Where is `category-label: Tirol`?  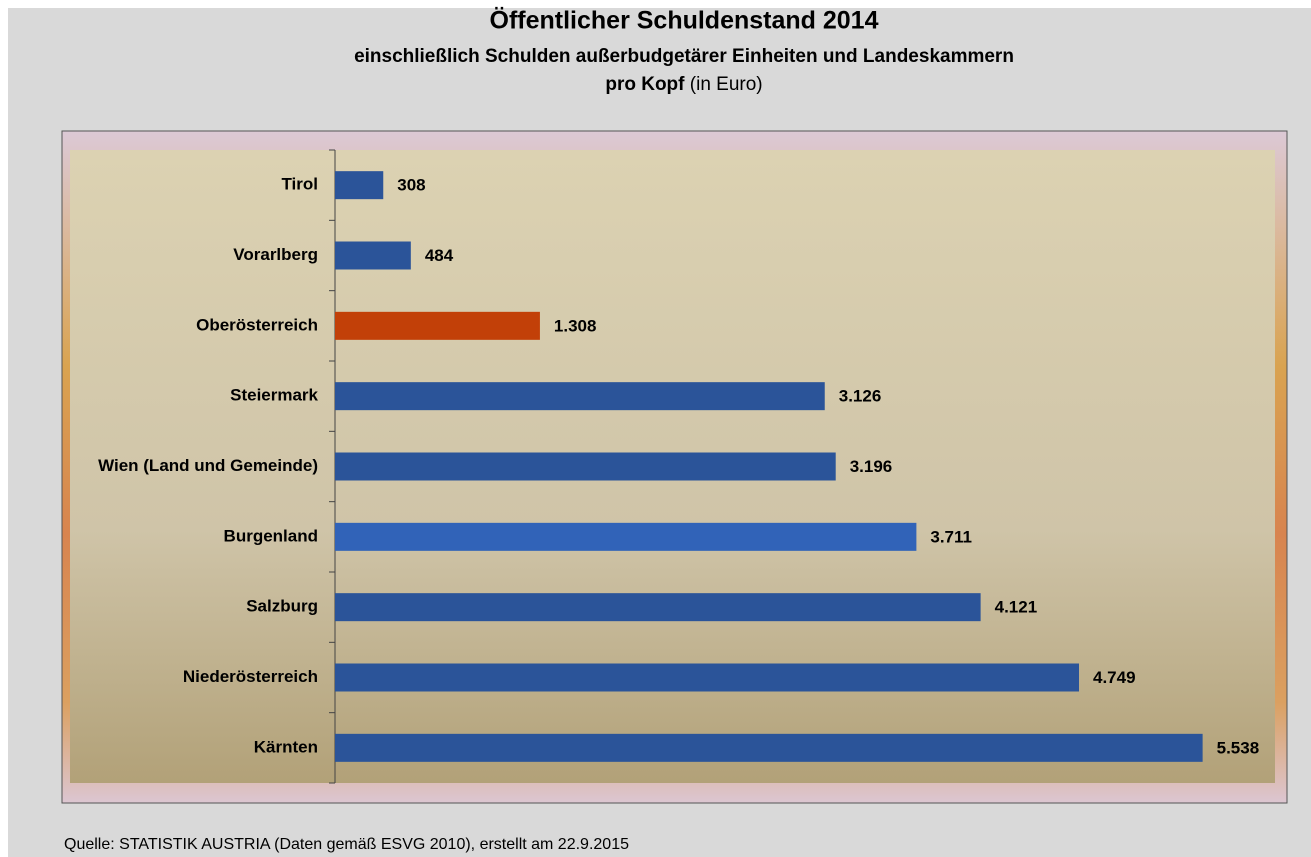
category-label: Tirol is located at coordinates (299, 184).